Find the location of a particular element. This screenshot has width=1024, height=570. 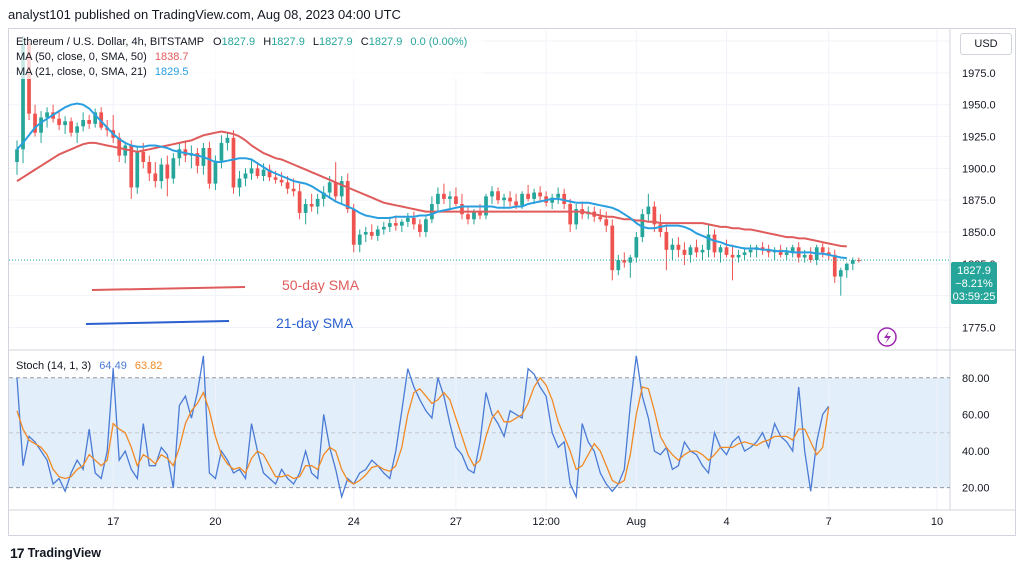

close-value: 1827.9 is located at coordinates (386, 42).